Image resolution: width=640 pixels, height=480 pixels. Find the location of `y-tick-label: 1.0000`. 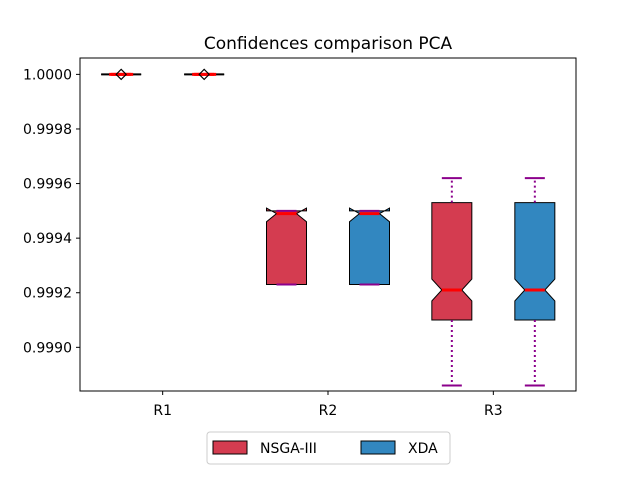

y-tick-label: 1.0000 is located at coordinates (47, 75).